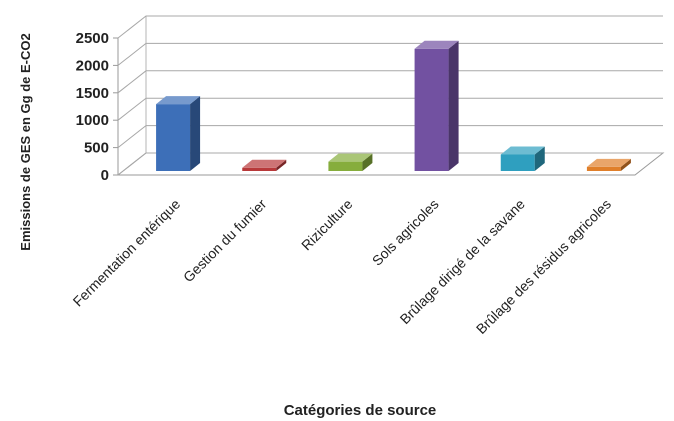 The image size is (674, 421). What do you see at coordinates (25, 141) in the screenshot?
I see `y-axis-title: Emissions de GES en Gg de E-CO2` at bounding box center [25, 141].